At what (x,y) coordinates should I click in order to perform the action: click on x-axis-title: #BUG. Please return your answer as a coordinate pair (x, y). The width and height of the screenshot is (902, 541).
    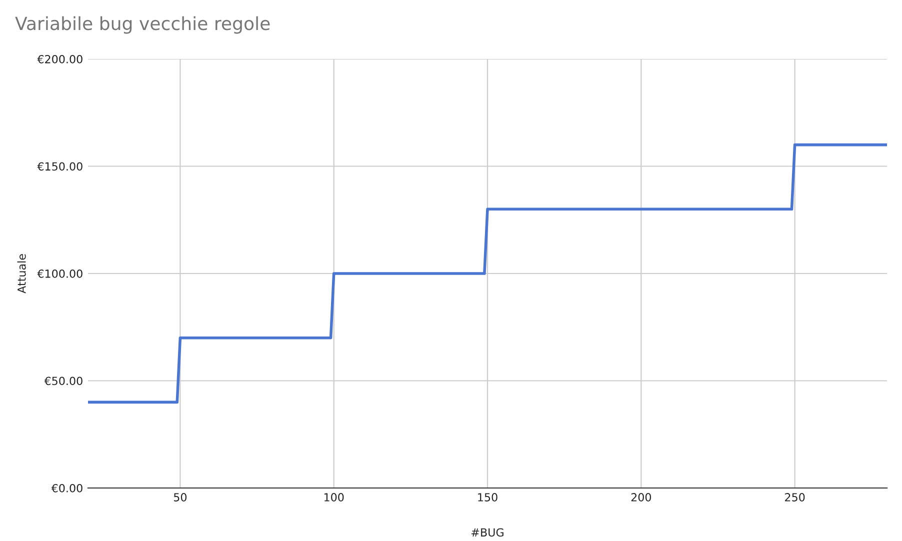
    Looking at the image, I should click on (488, 532).